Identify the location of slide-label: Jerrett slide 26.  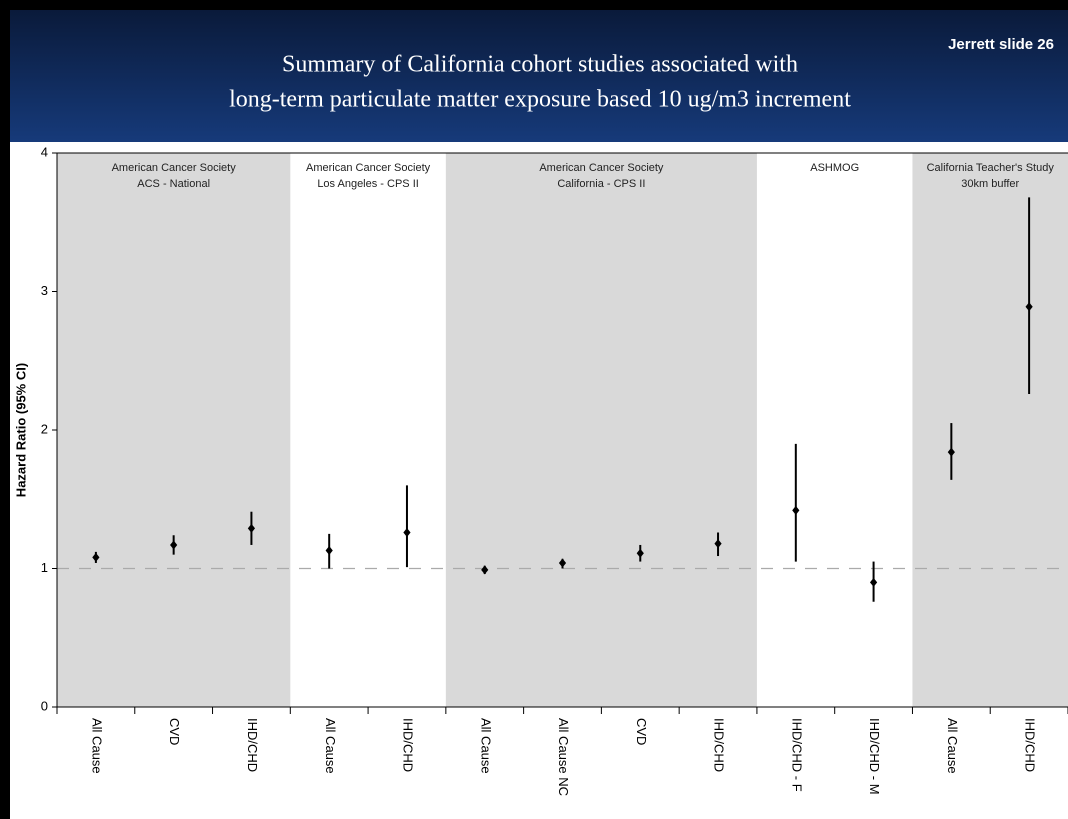
(1001, 44).